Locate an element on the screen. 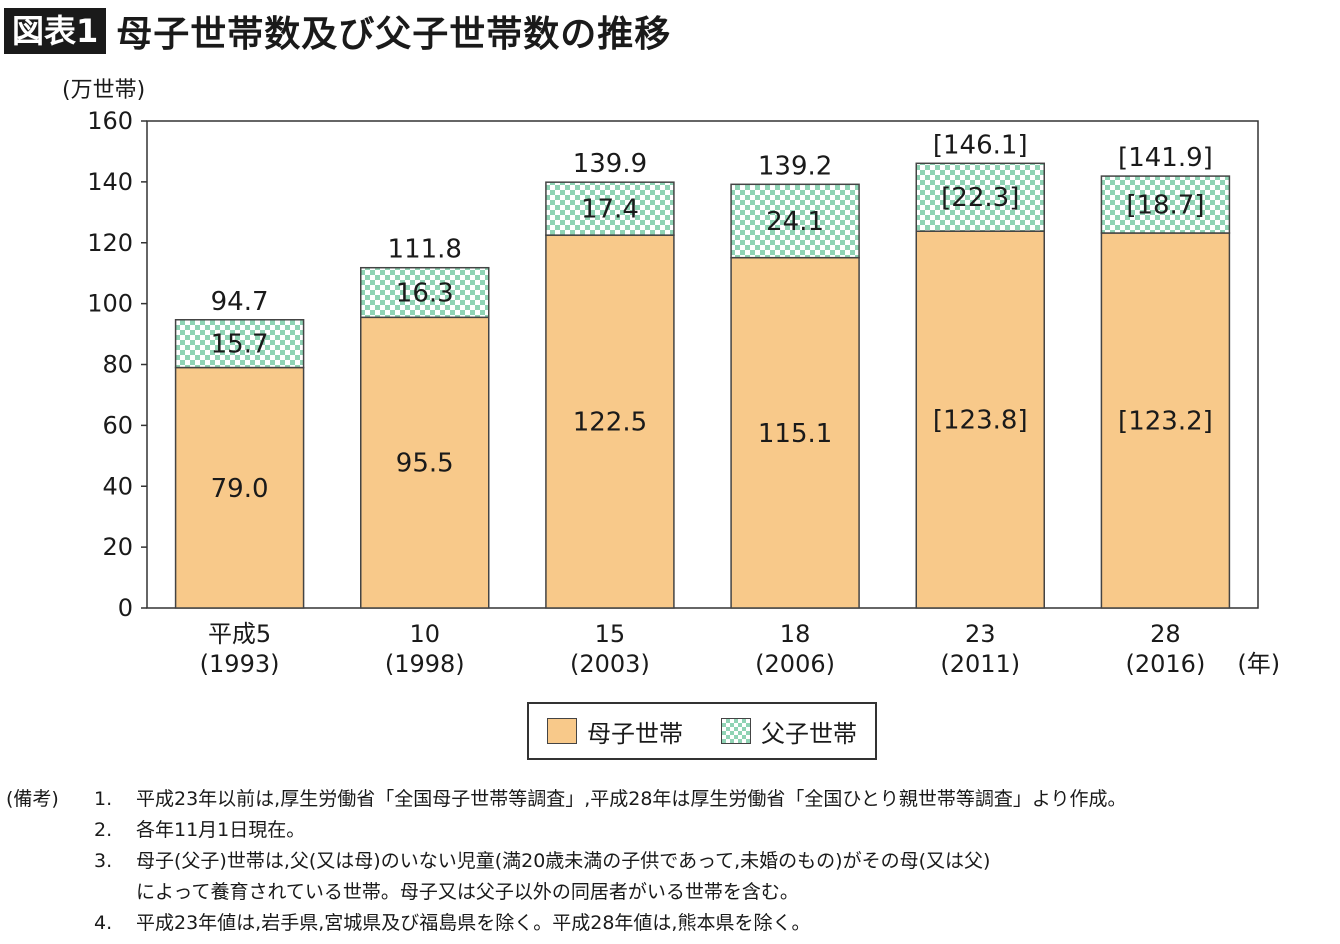  data-label-father: [18.7] is located at coordinates (1165, 206).